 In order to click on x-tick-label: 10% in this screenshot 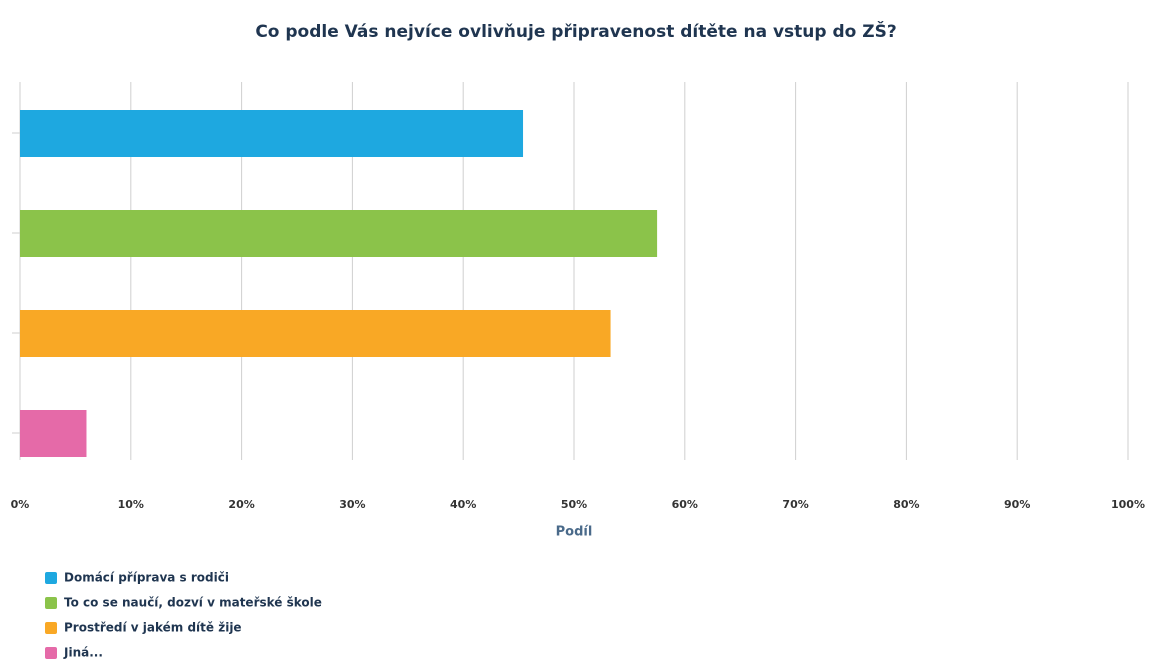, I will do `click(131, 504)`.